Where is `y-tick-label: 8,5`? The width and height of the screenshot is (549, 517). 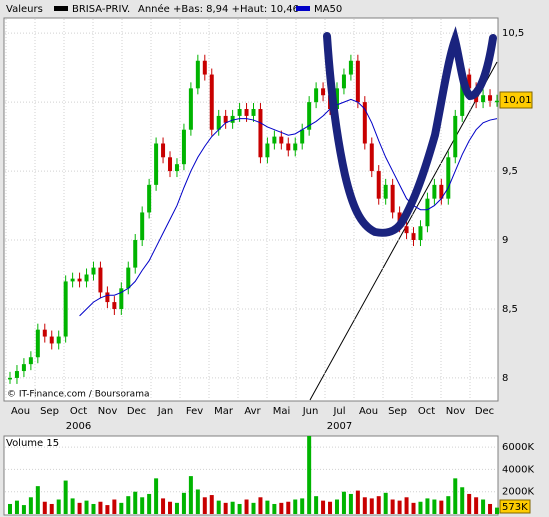
y-tick-label: 8,5 is located at coordinates (510, 309).